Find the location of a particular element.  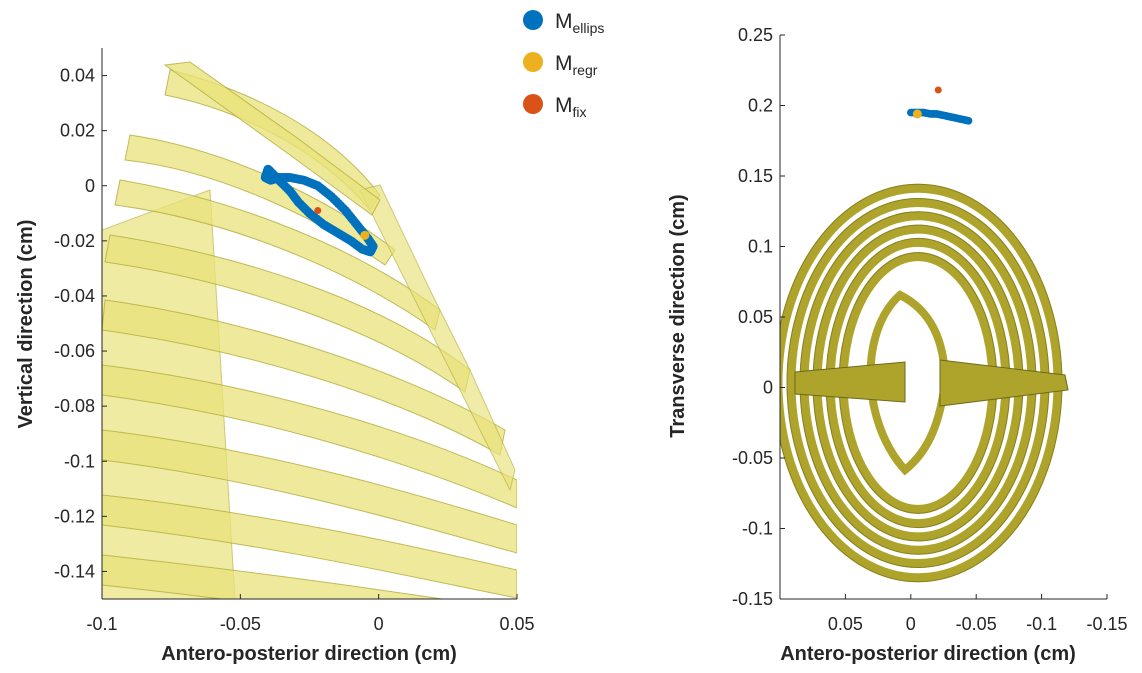

left-y-tick-label: 0 is located at coordinates (90, 186).